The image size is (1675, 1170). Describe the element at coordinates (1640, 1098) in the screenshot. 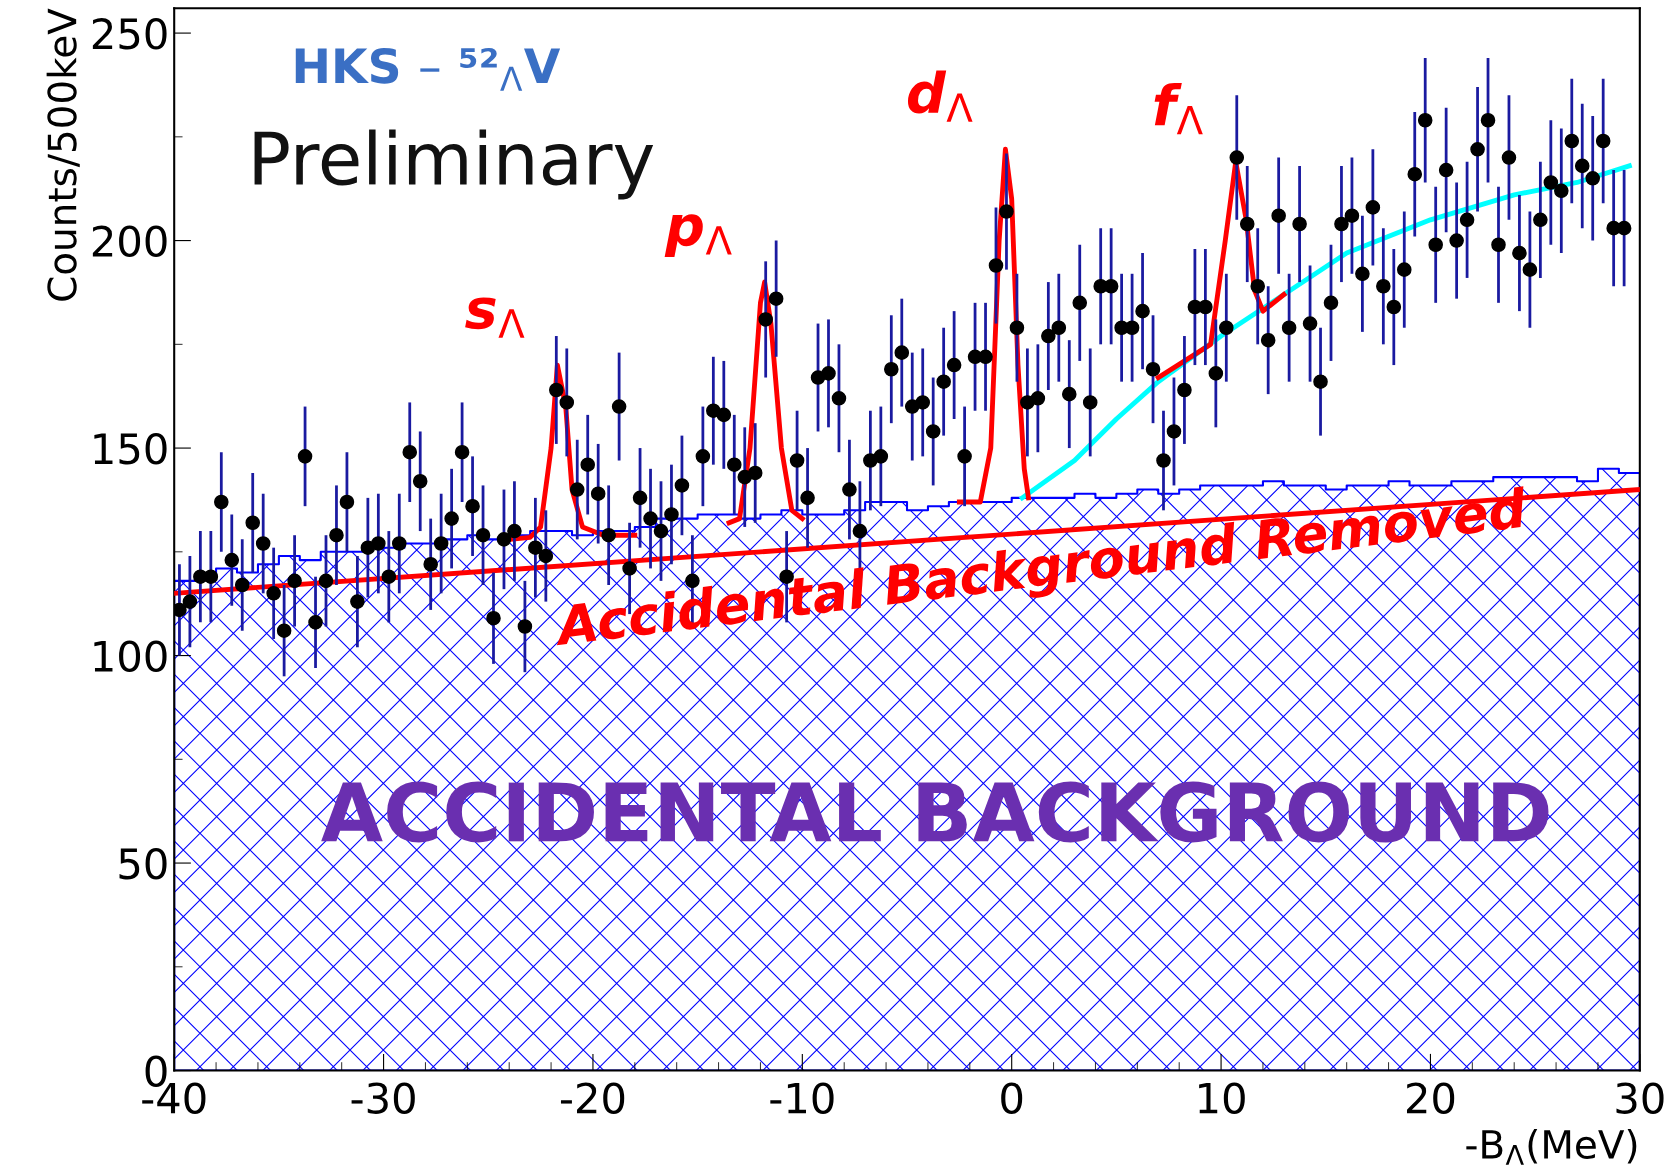

I see `x-tick-label: 30` at that location.